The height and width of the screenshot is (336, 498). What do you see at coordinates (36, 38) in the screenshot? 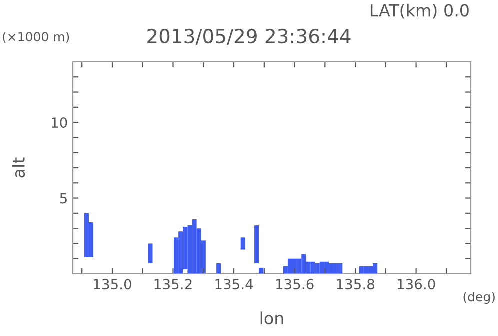
I see `text: (×1000 m)` at bounding box center [36, 38].